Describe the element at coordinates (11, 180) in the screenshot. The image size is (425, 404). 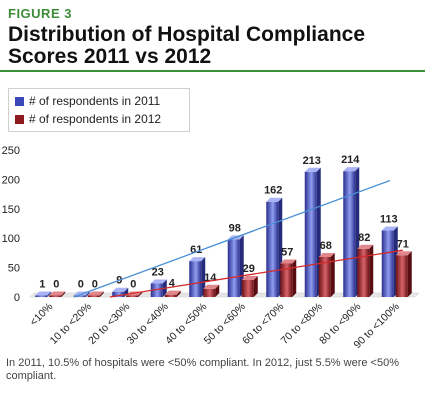
I see `y-tick-label: 200` at that location.